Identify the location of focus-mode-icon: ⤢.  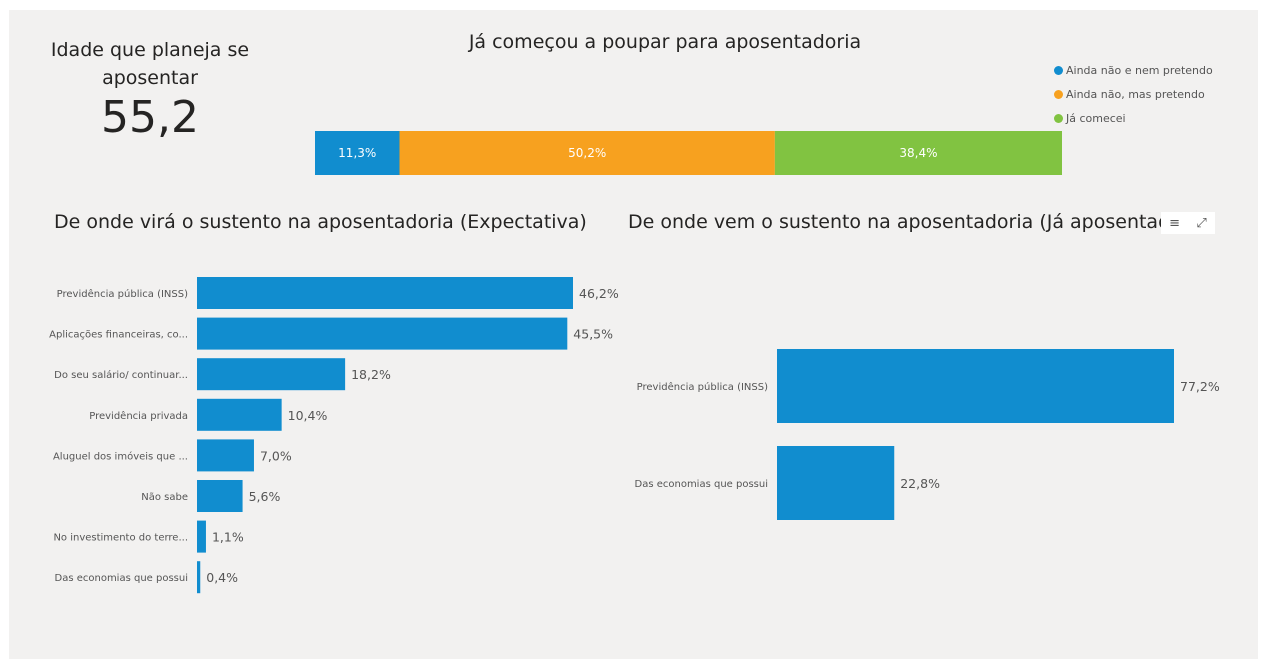
(1201, 223).